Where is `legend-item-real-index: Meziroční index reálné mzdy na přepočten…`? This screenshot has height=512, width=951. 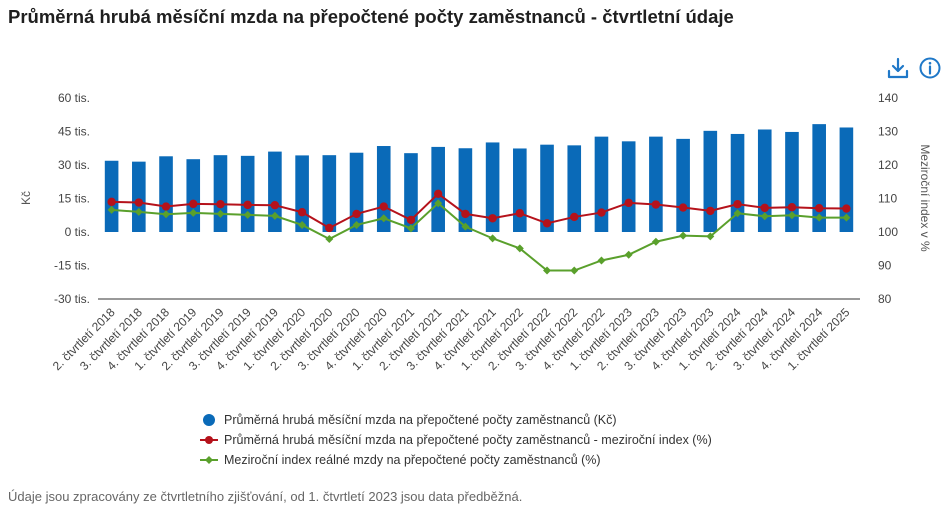
legend-item-real-index: Meziroční index reálné mzdy na přepočten… is located at coordinates (456, 460).